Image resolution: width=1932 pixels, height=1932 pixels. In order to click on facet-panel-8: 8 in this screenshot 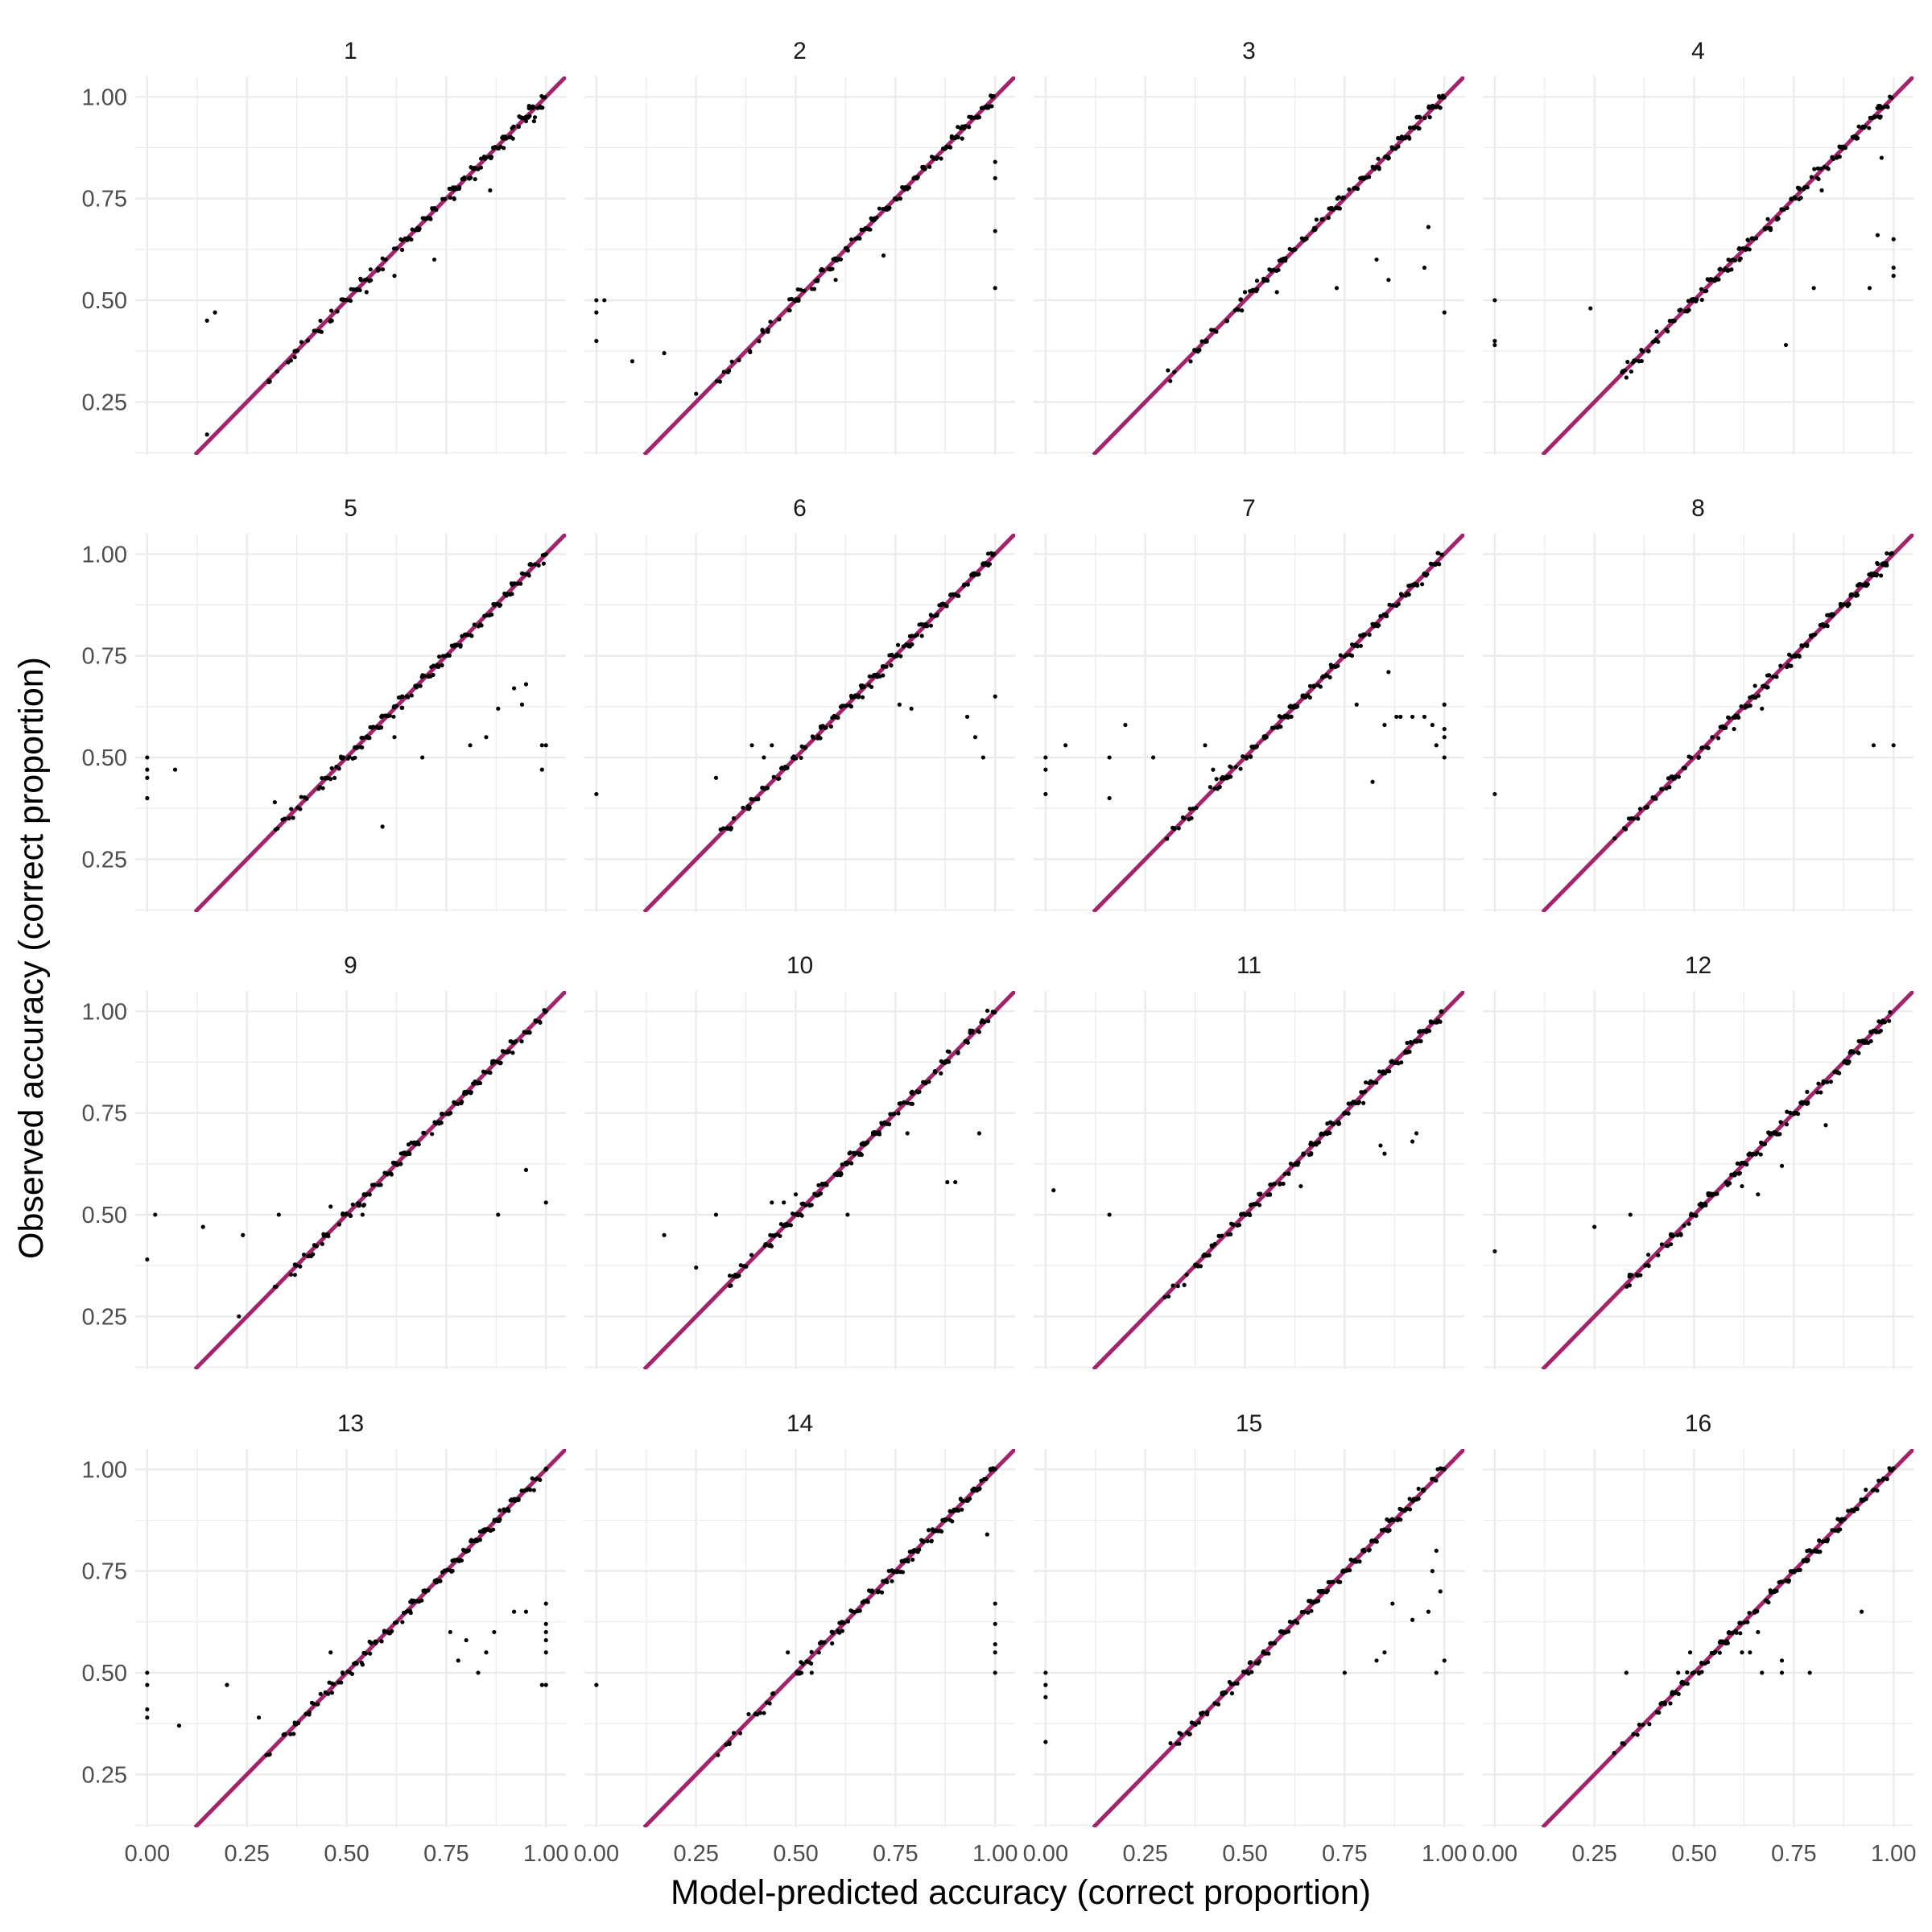, I will do `click(1698, 703)`.